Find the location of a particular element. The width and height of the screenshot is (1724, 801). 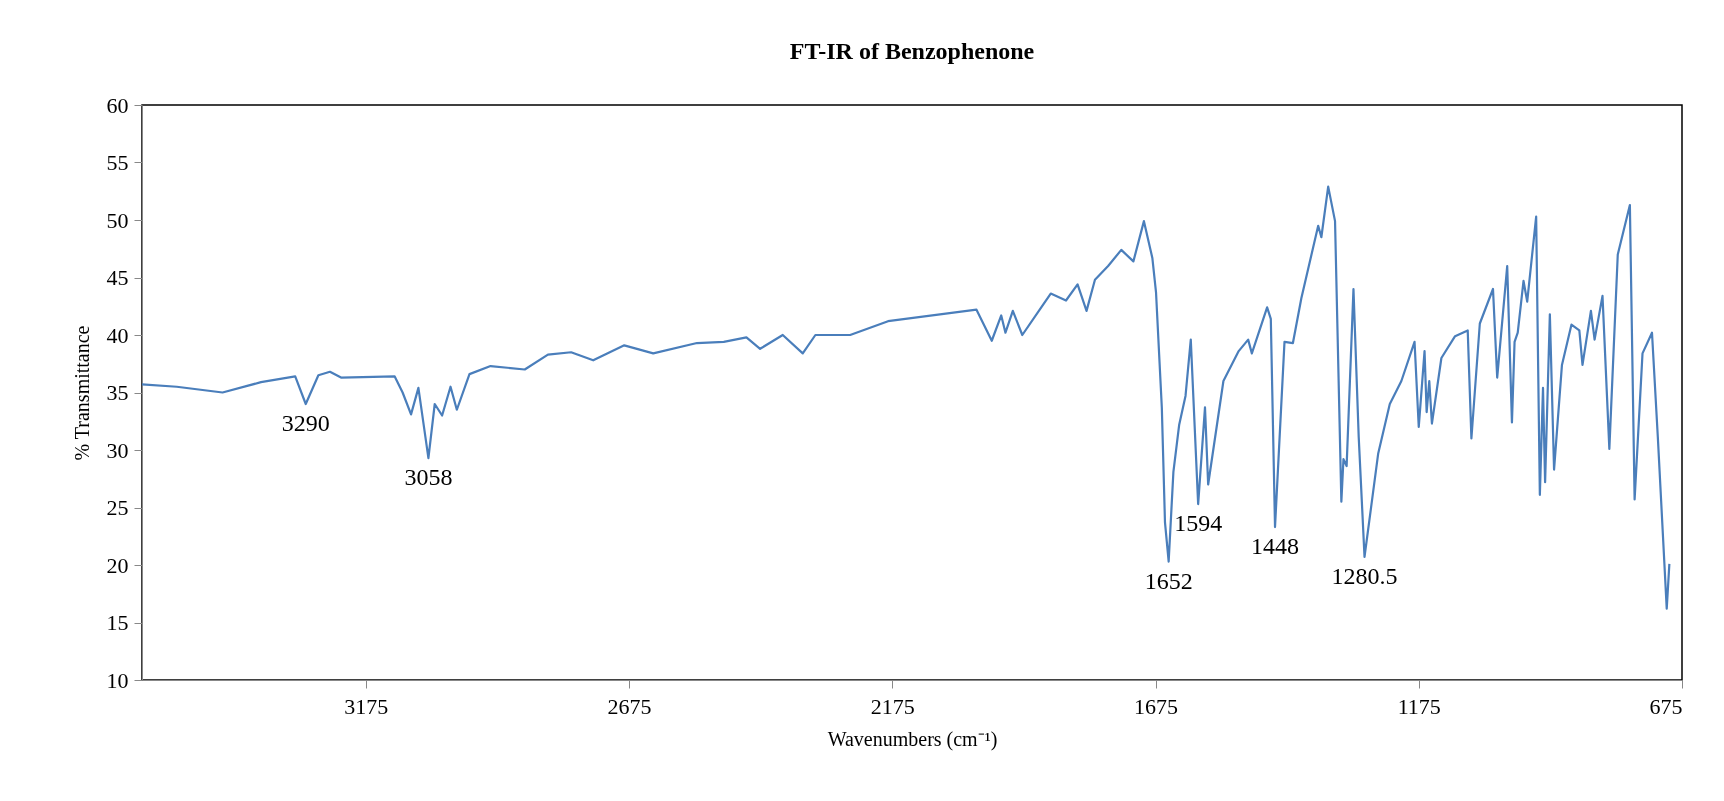

y-tick-label: 10 is located at coordinates (117, 680).